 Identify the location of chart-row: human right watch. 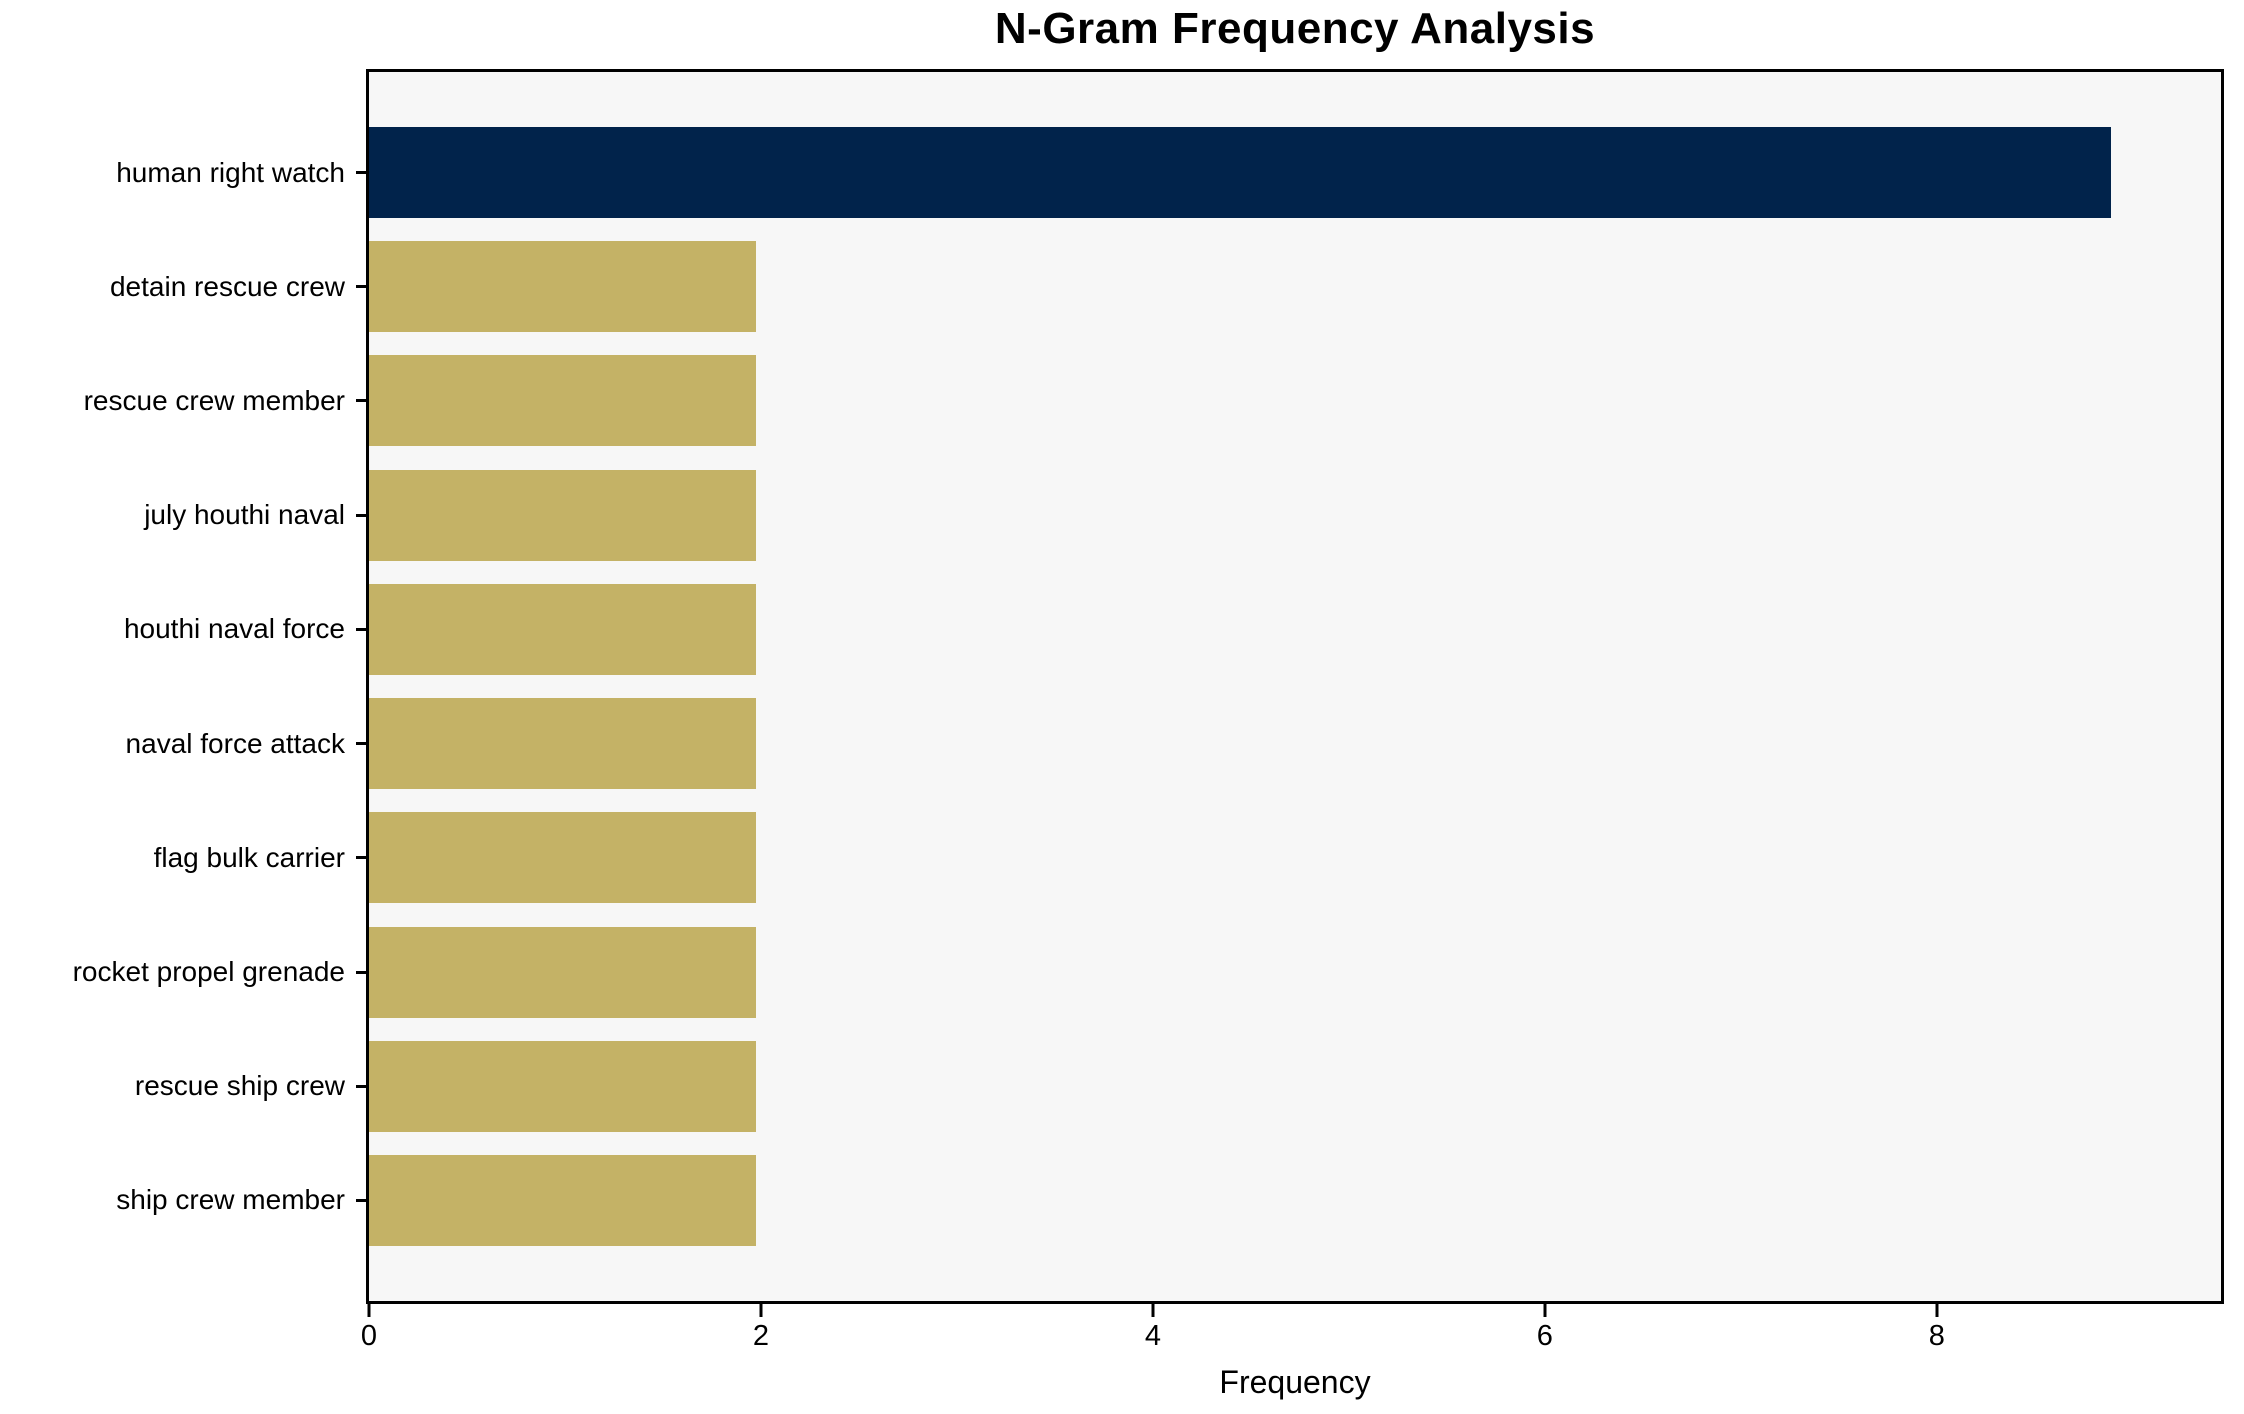
(1110, 172).